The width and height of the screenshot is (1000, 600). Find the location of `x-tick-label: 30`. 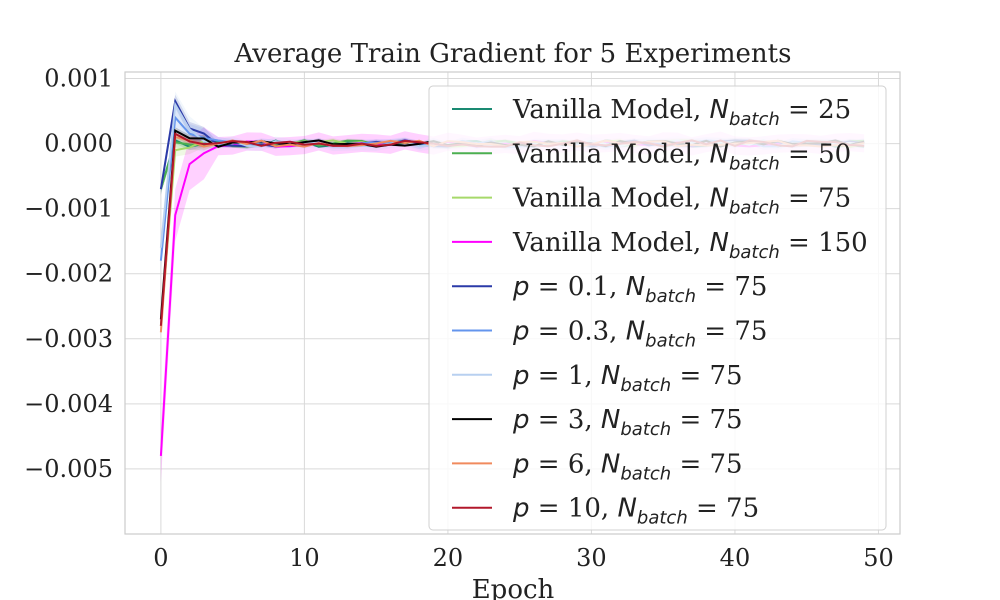

x-tick-label: 30 is located at coordinates (591, 558).